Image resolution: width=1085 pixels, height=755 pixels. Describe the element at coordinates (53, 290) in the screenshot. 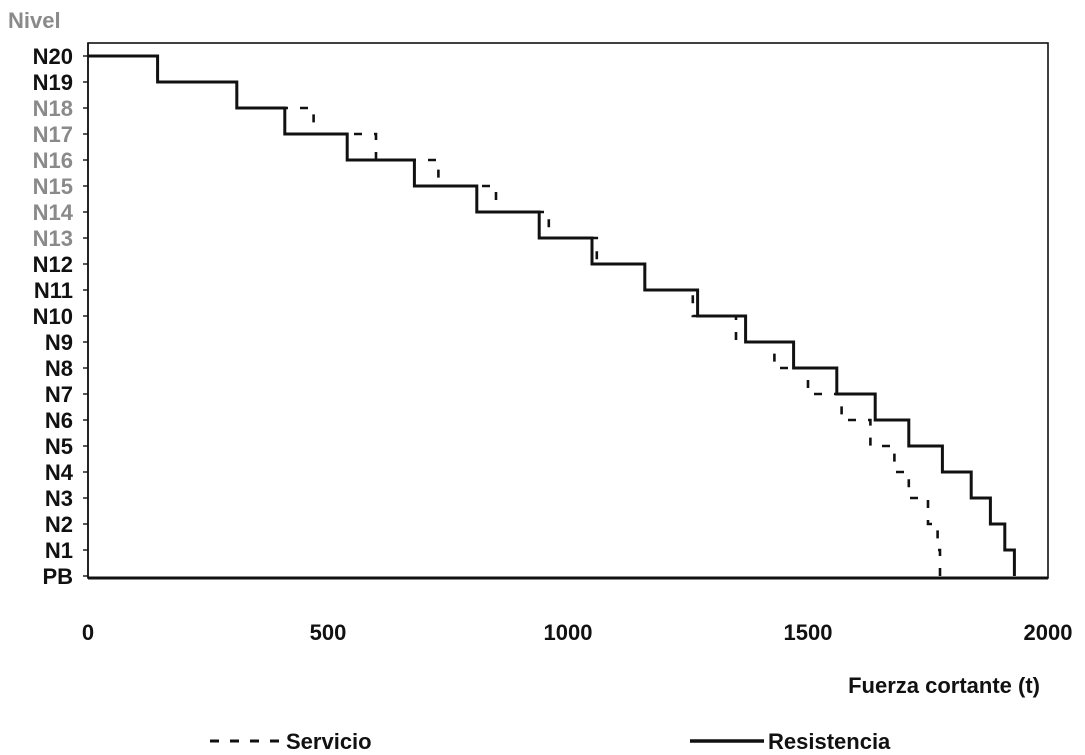

I see `y-tick-label: N11` at that location.